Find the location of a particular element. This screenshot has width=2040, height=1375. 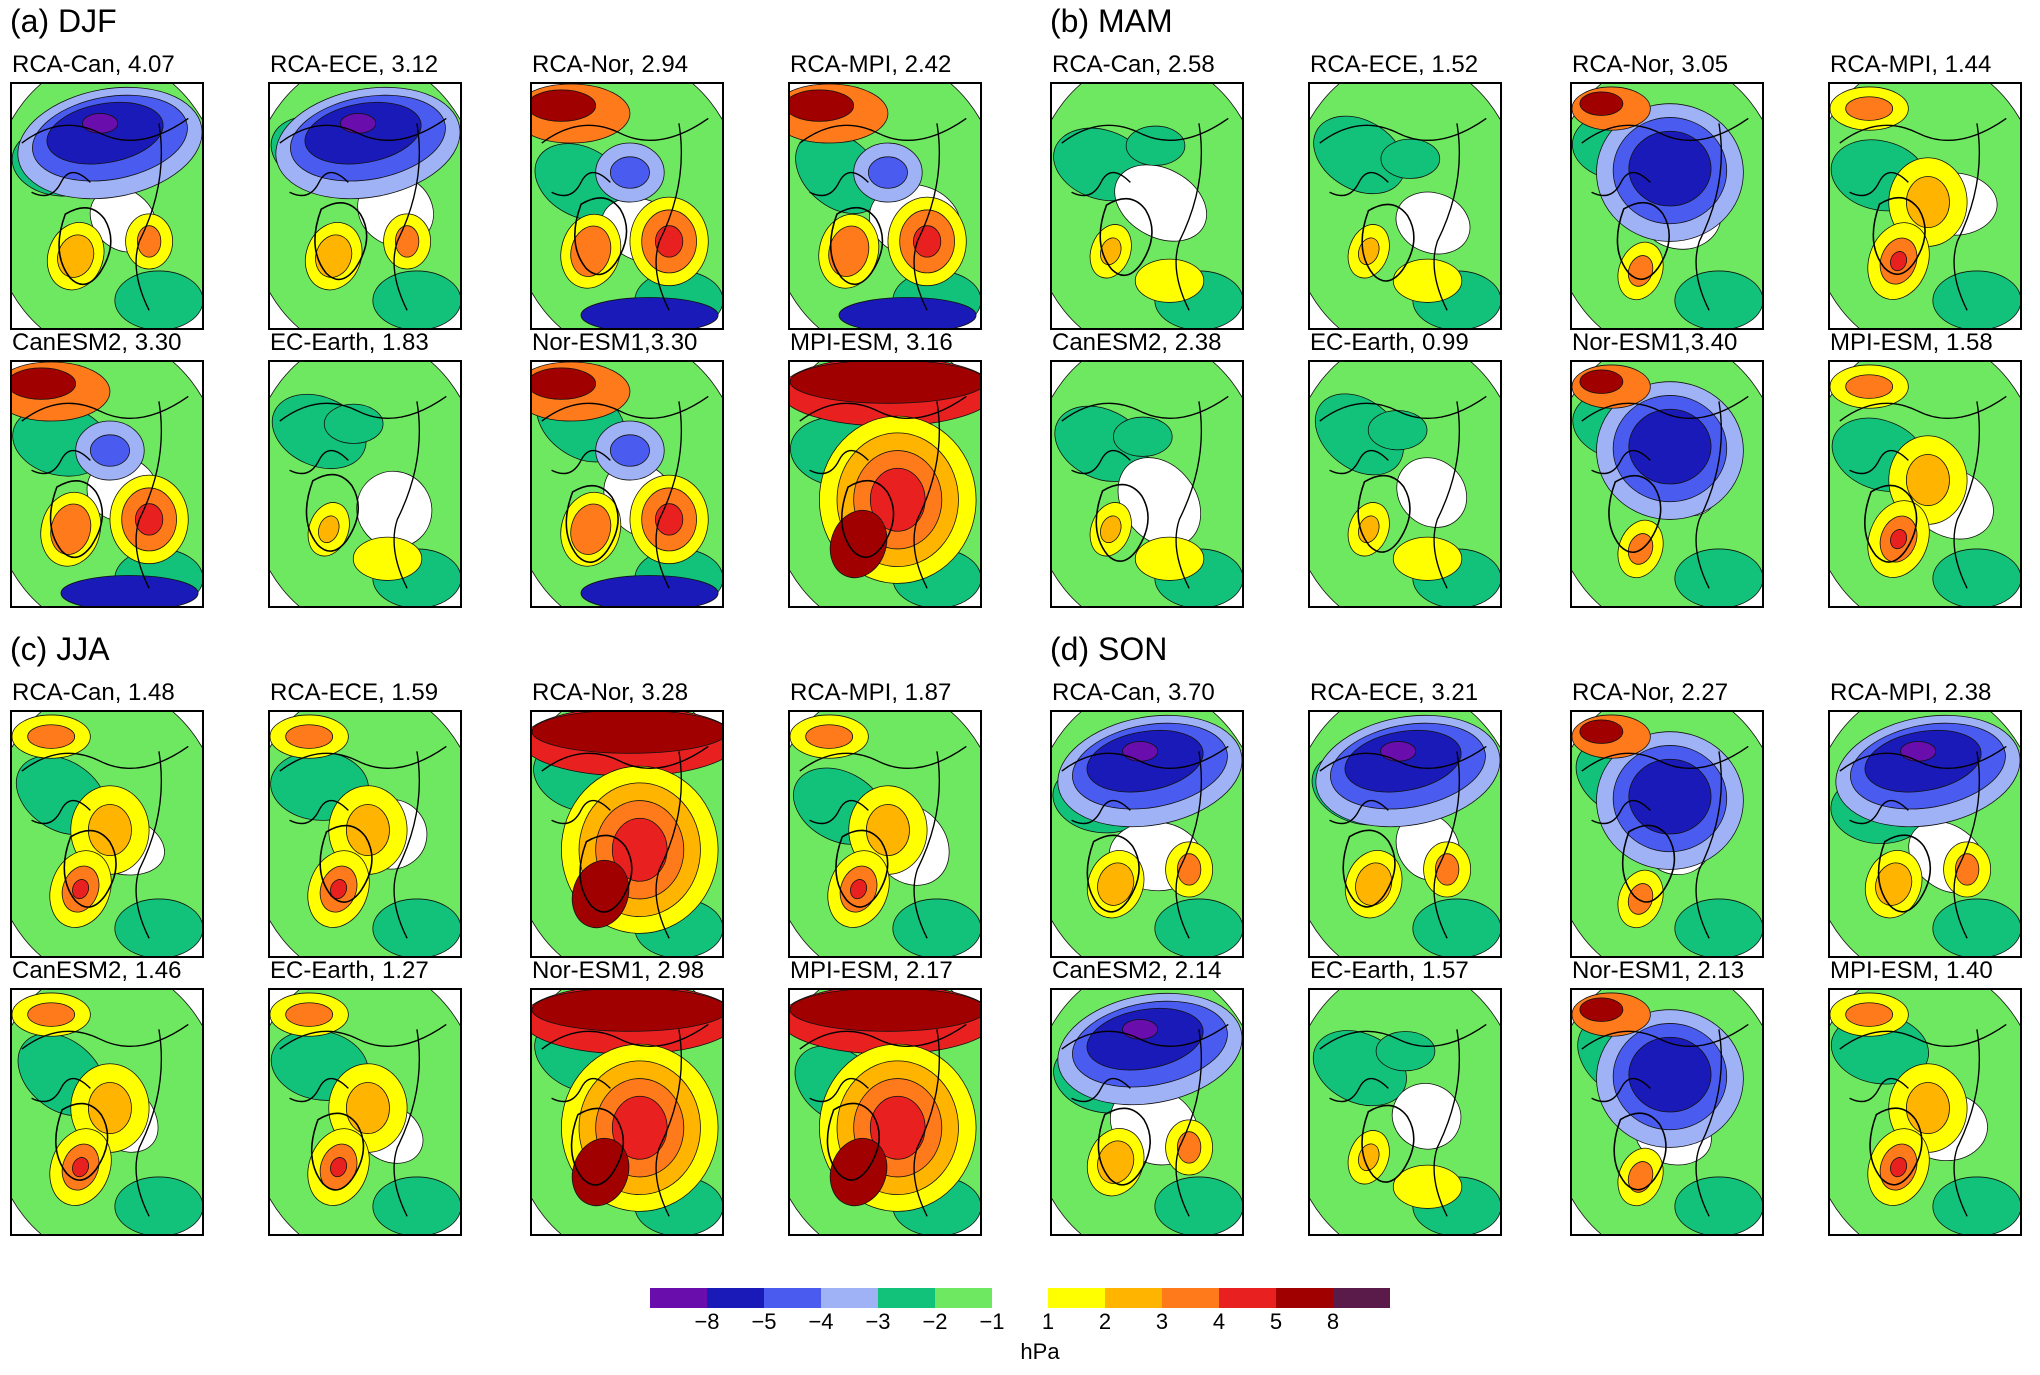

colorbar-tick-label: −3 is located at coordinates (878, 1321).